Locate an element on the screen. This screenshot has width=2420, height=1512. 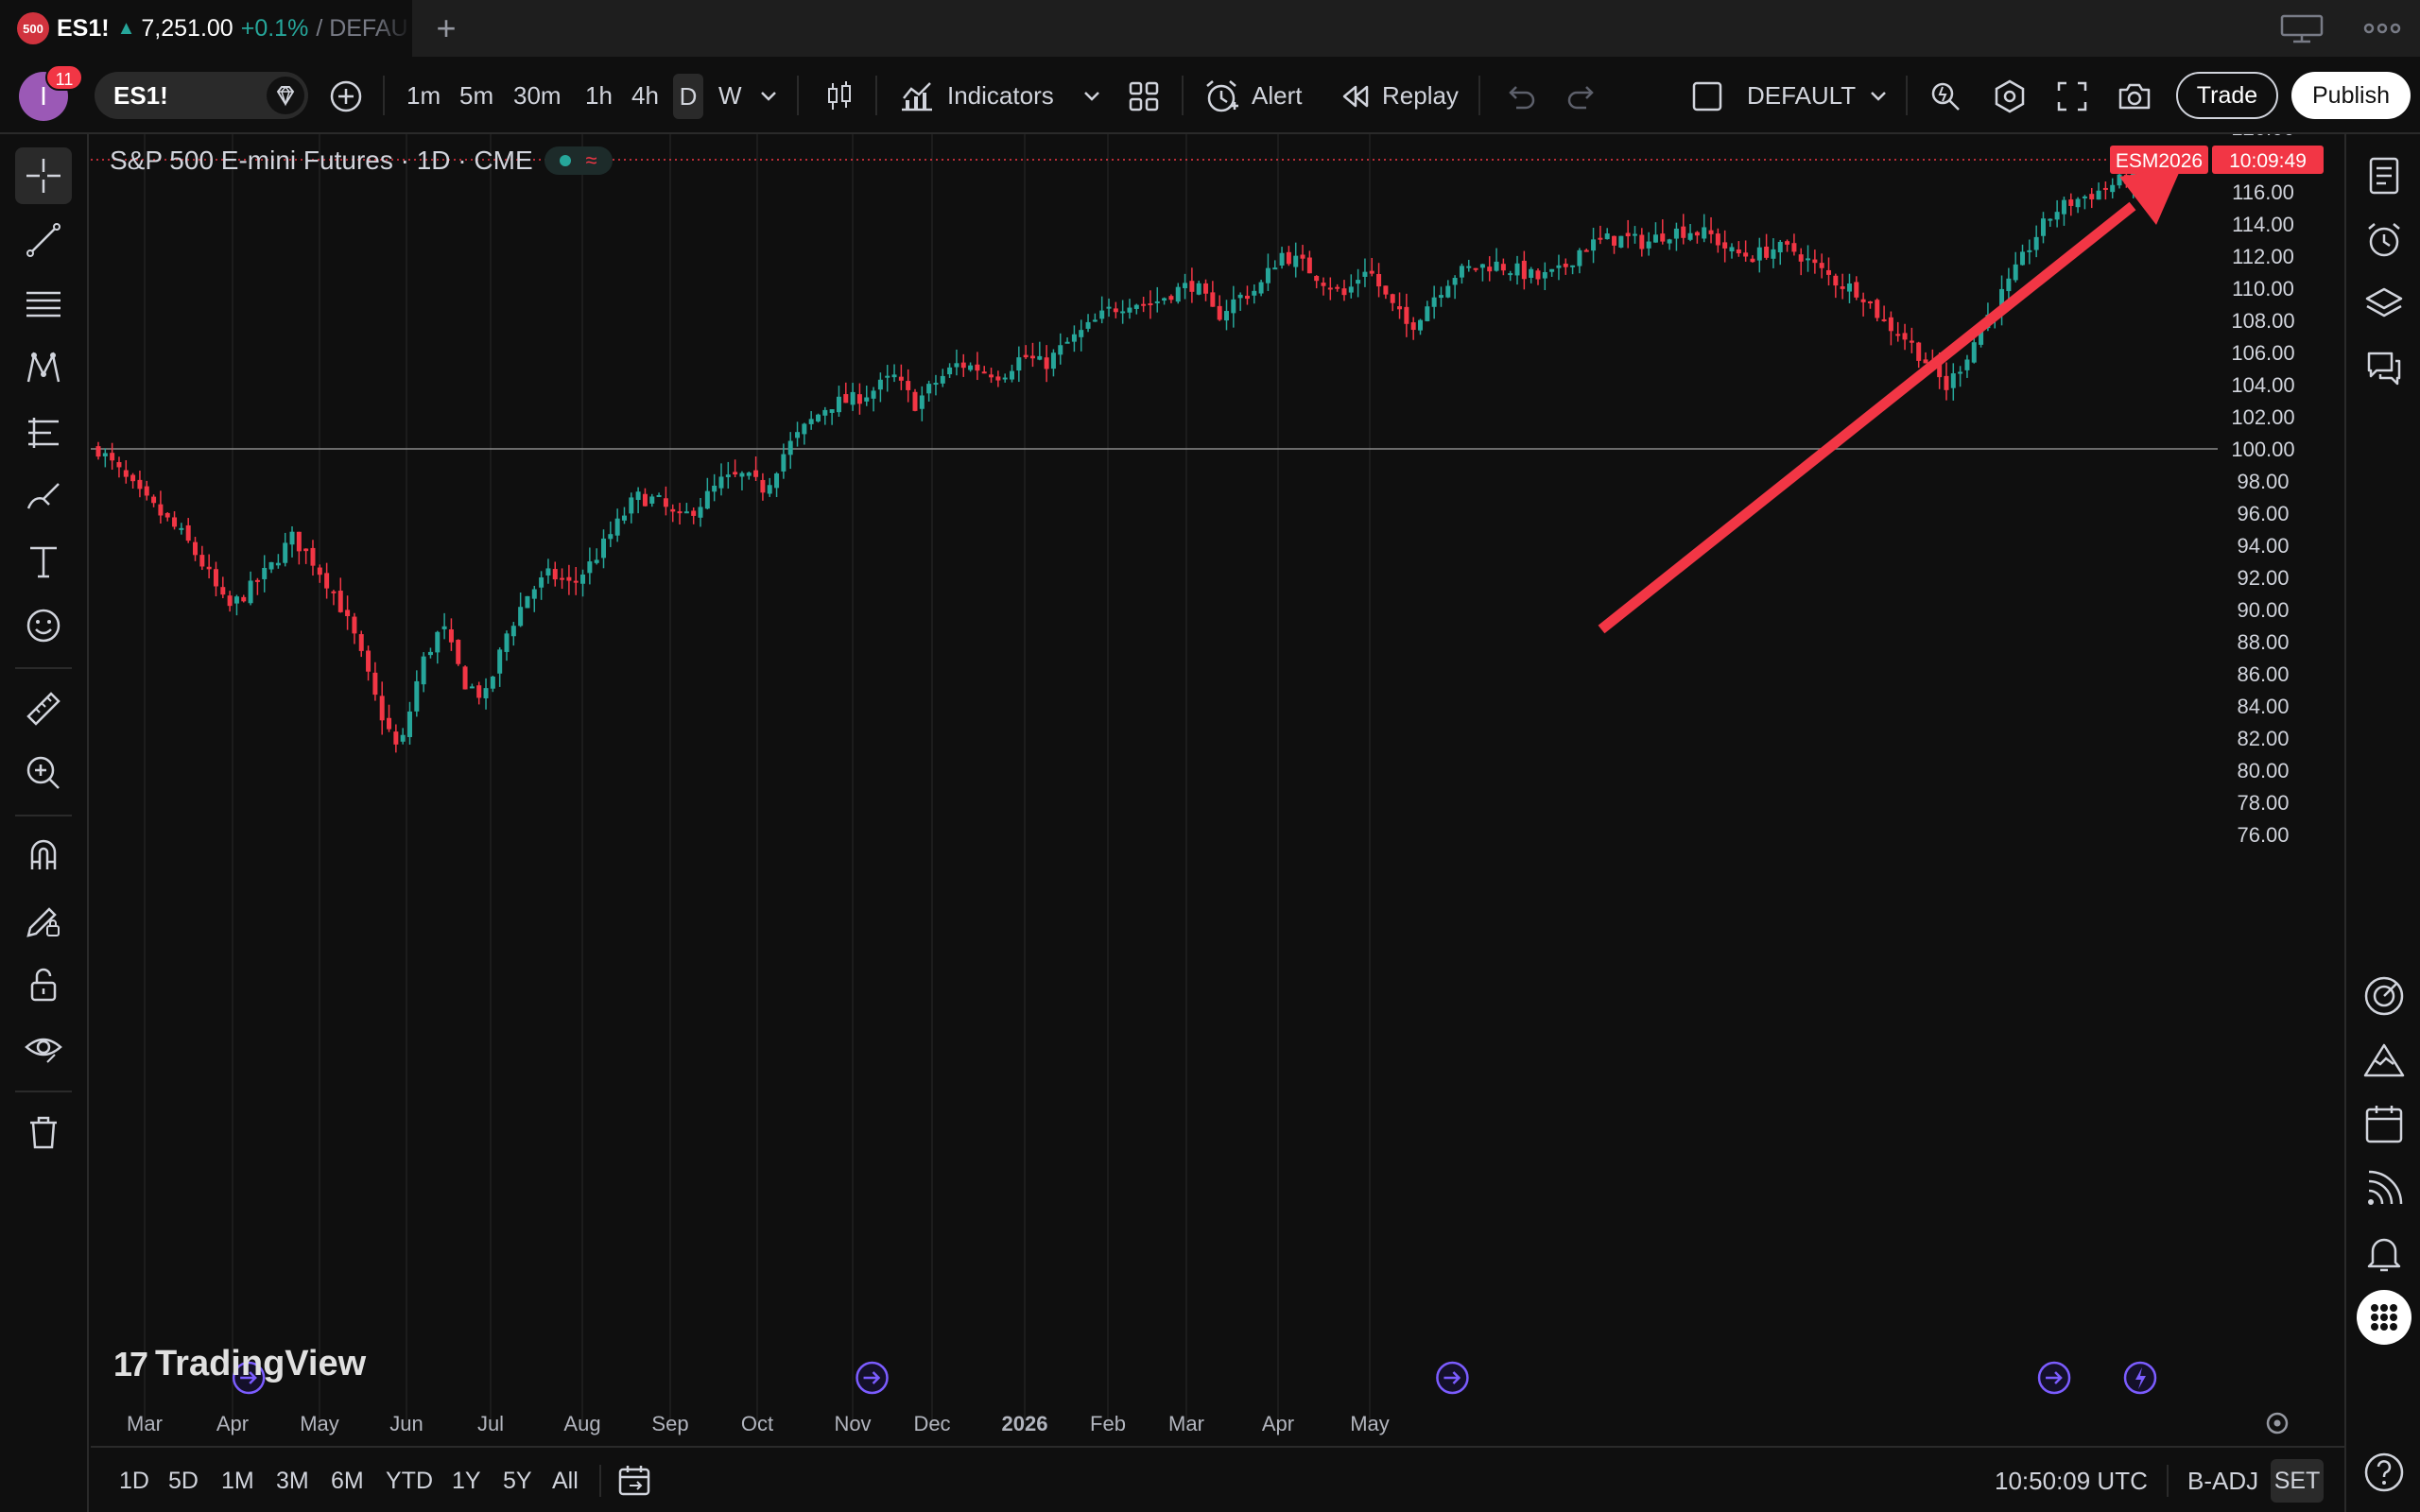
interval-1h: 1h is located at coordinates (599, 95).